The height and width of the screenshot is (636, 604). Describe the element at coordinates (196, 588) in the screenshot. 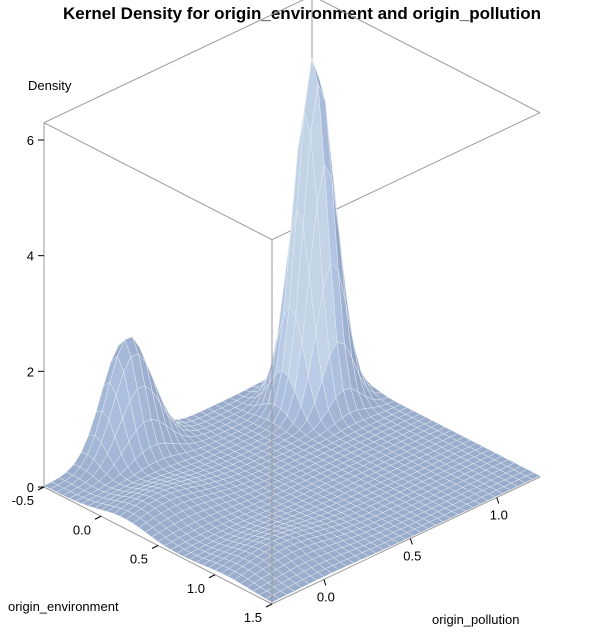

I see `x-tick-label: 1.0` at that location.